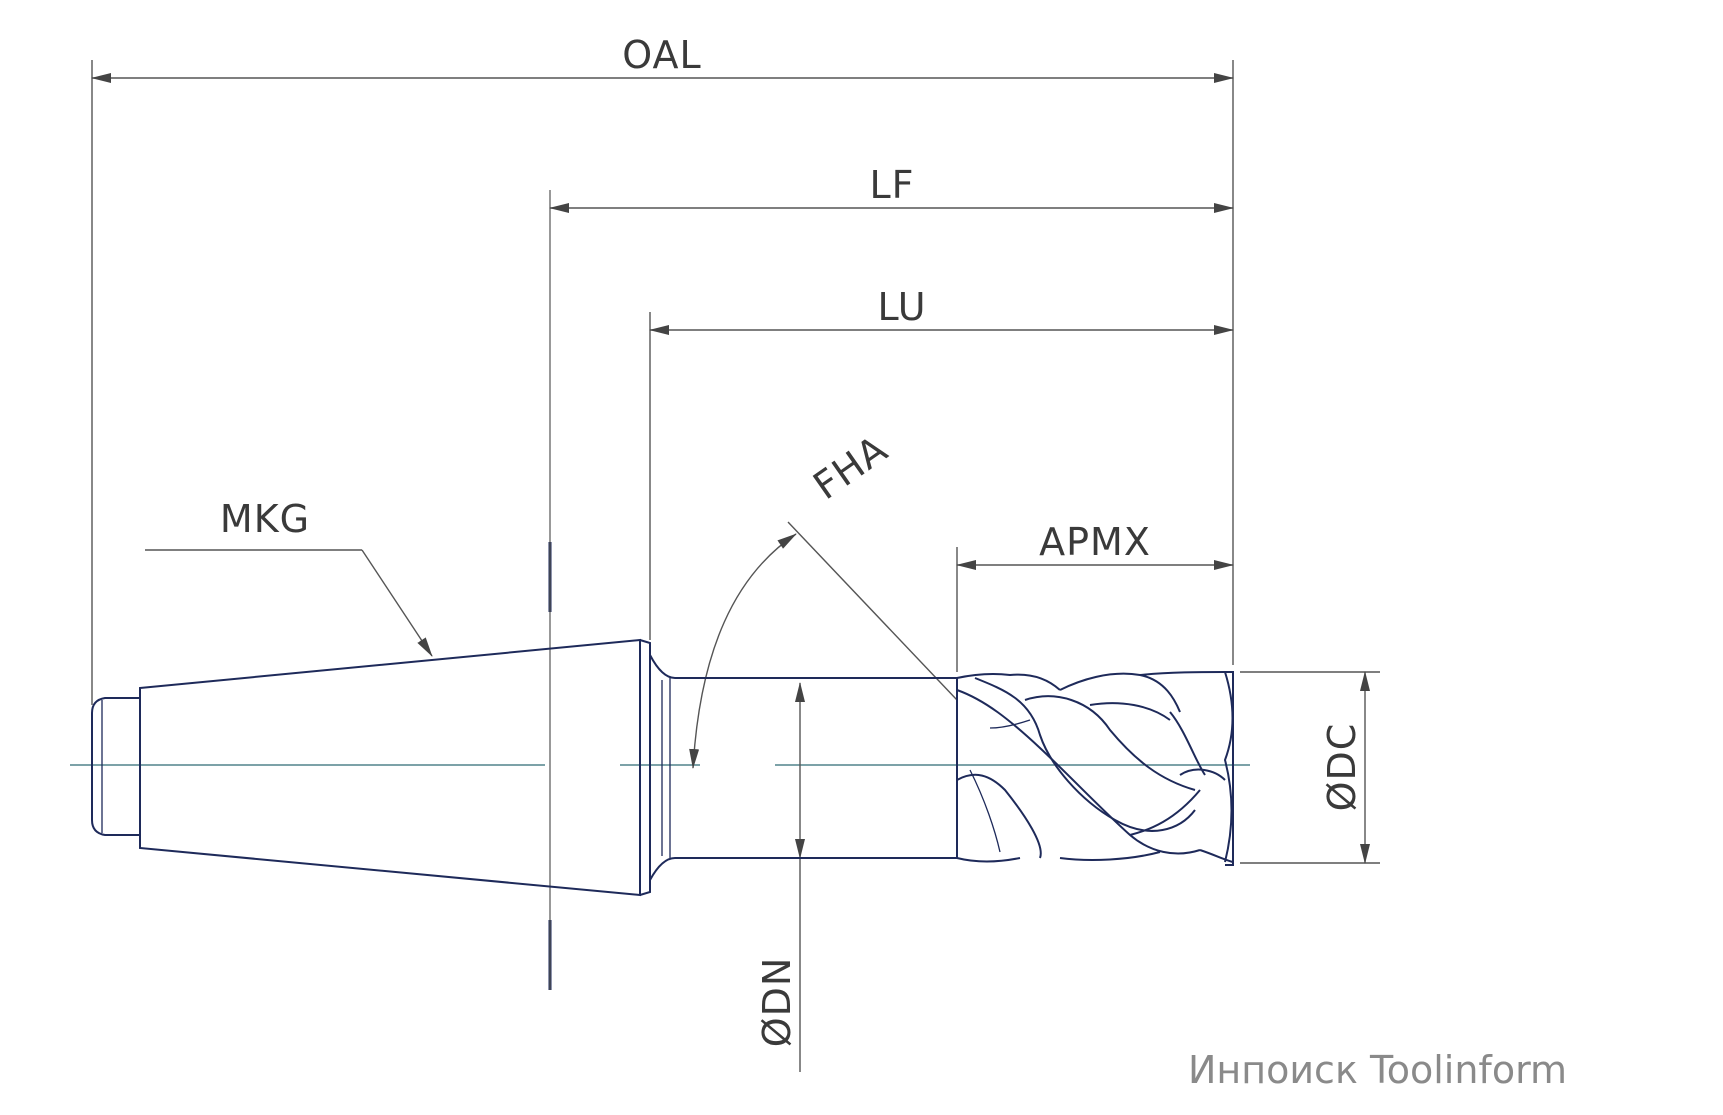 This screenshot has height=1115, width=1723. I want to click on label-lu: LU, so click(901, 307).